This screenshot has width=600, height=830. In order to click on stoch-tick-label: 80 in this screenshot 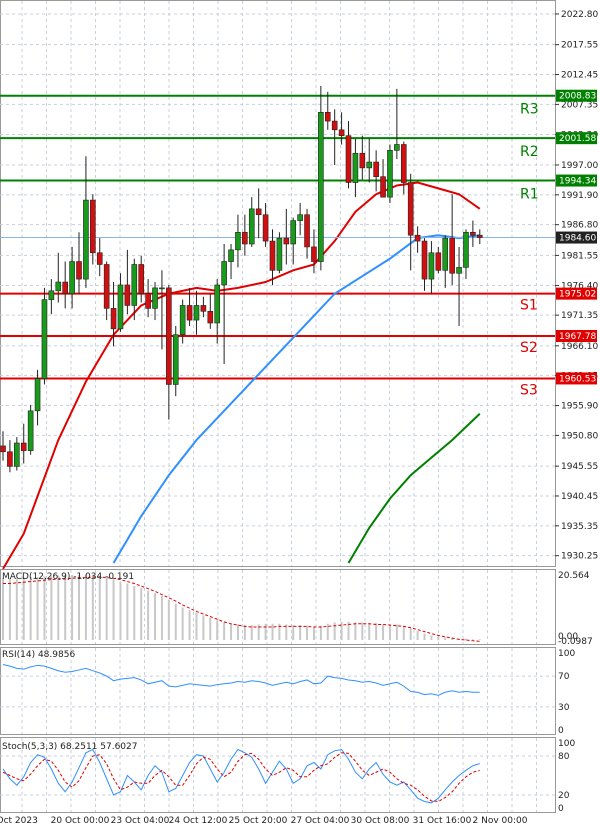, I will do `click(564, 757)`.